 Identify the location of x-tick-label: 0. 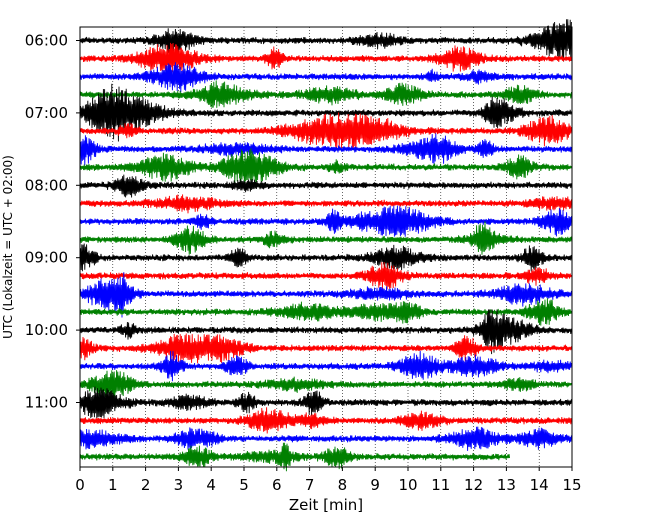
(80, 485).